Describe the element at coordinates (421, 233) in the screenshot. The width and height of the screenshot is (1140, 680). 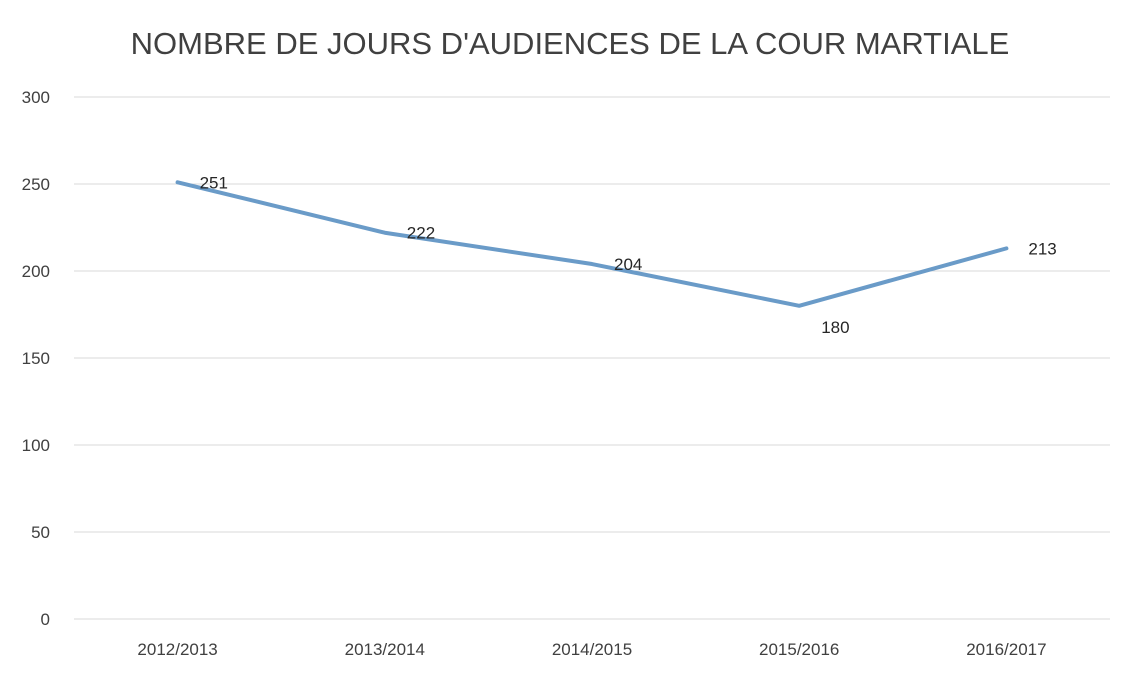
I see `data-label: 222` at that location.